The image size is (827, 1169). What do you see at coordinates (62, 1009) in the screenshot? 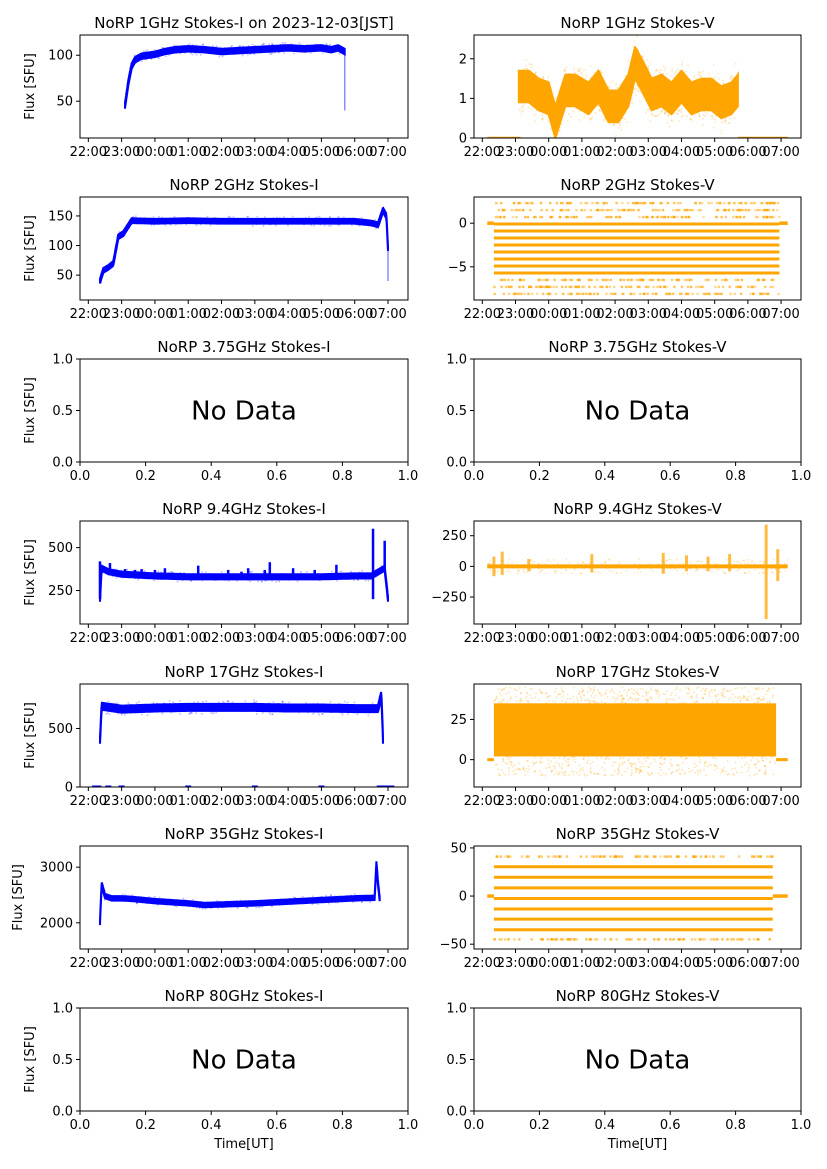
I see `y-tick-label: 1.0` at bounding box center [62, 1009].